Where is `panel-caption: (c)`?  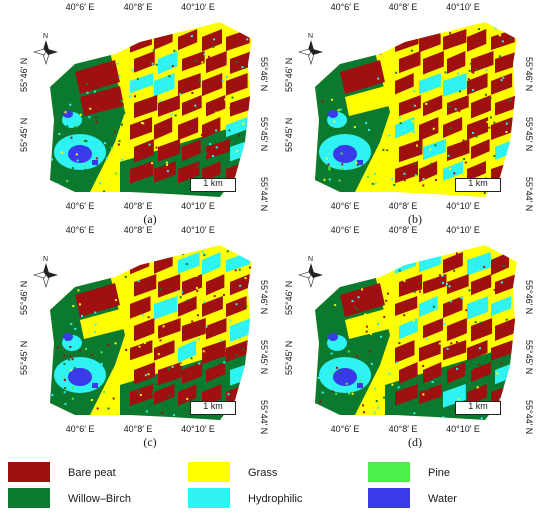
panel-caption: (c) is located at coordinates (150, 442).